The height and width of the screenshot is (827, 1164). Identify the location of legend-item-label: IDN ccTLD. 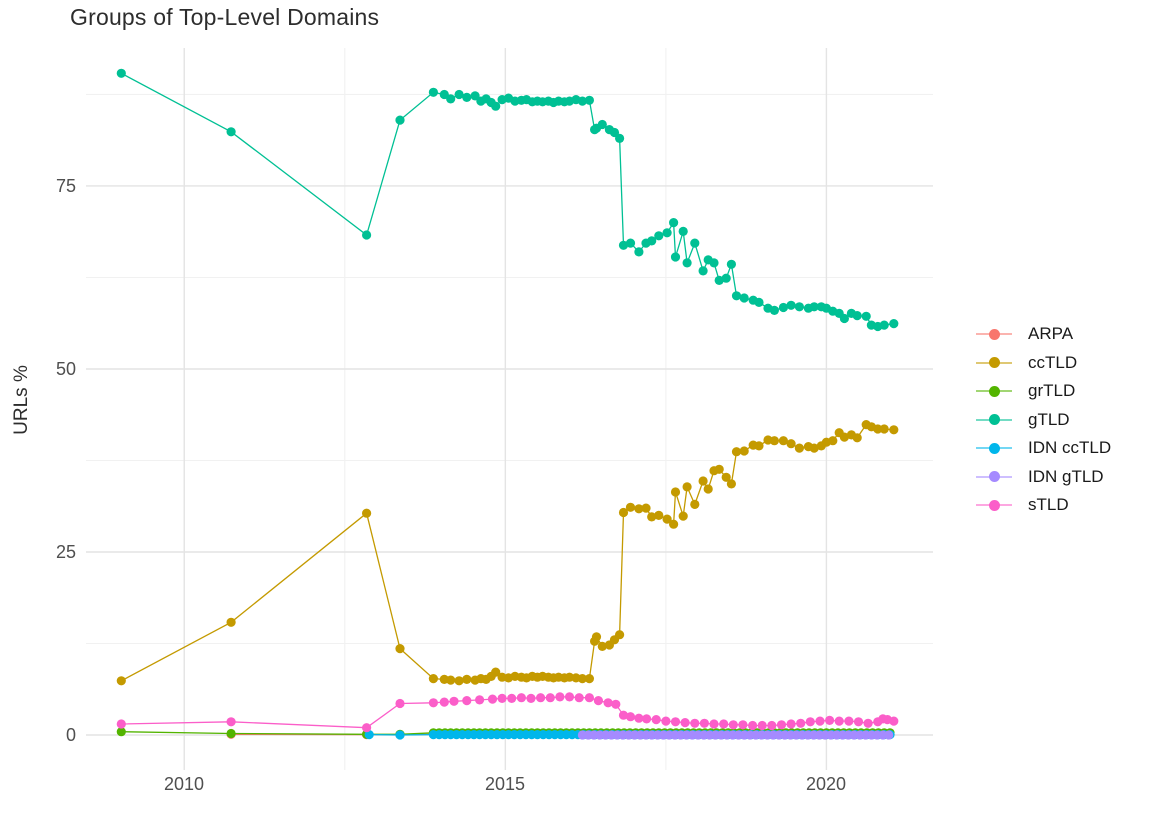
(1070, 448).